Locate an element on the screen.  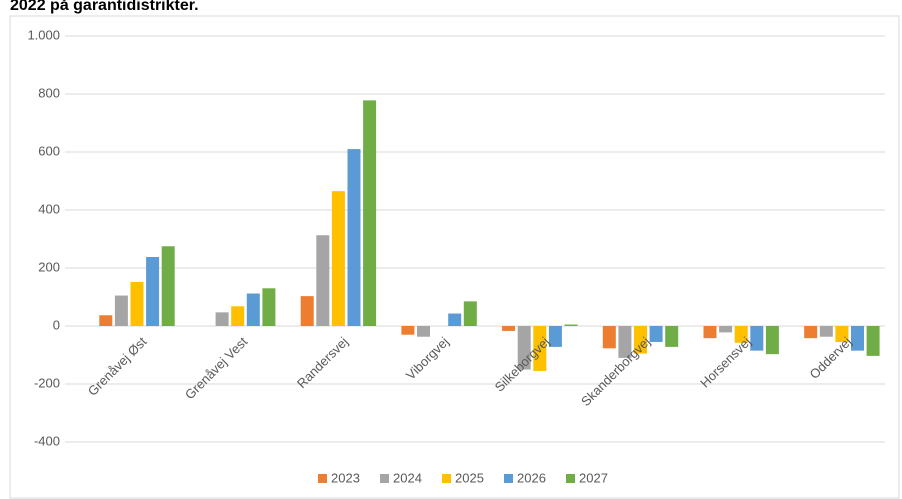
legend-label: 2026 is located at coordinates (531, 477).